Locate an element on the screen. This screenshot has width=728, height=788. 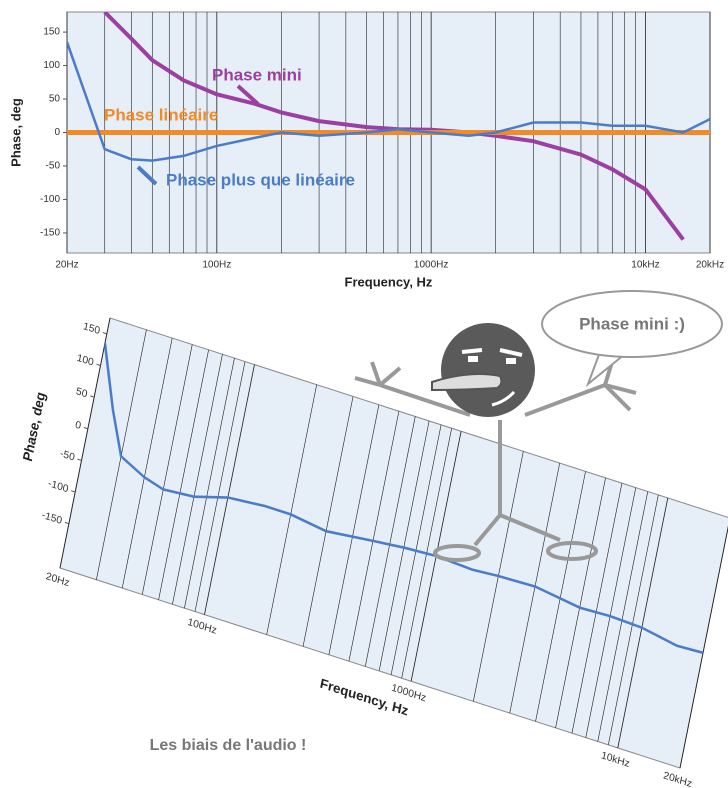
x-tick-label: 1000Hz is located at coordinates (431, 265).